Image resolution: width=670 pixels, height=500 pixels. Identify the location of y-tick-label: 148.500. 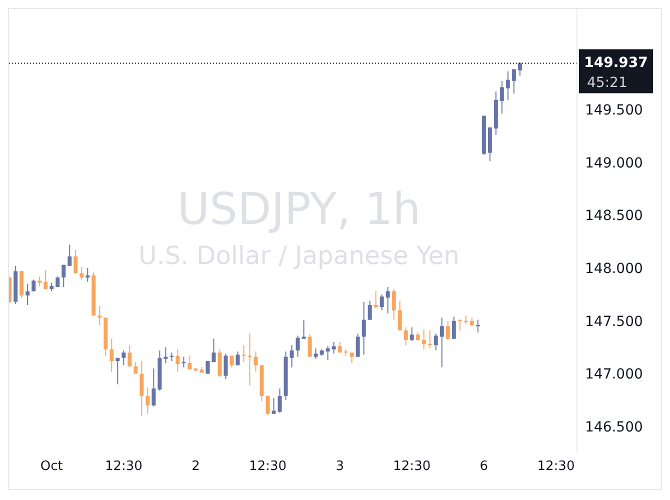
(614, 216).